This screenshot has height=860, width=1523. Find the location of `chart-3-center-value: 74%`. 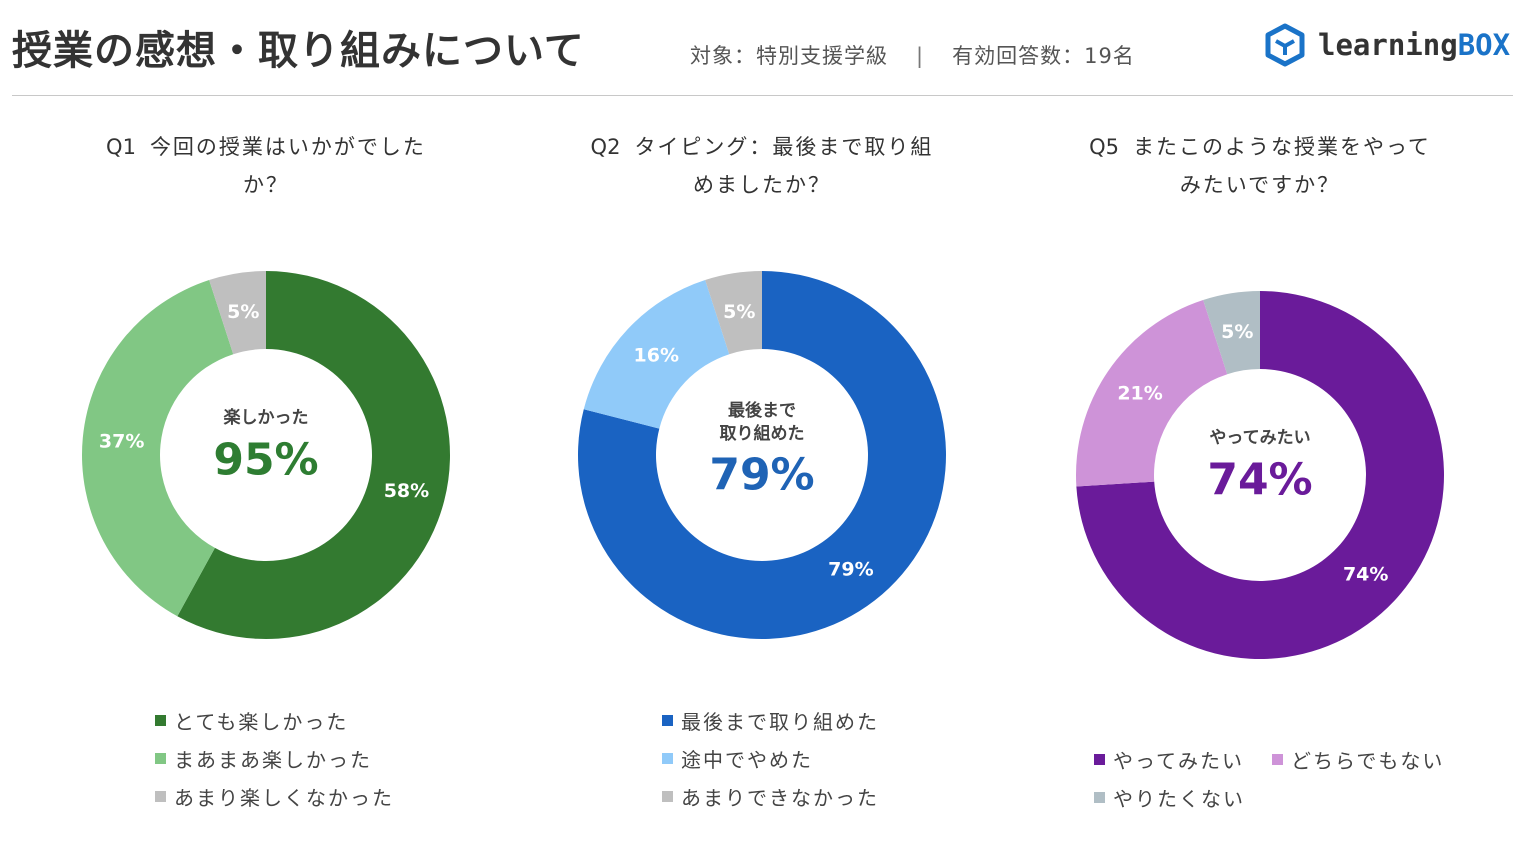

chart-3-center-value: 74% is located at coordinates (1259, 480).